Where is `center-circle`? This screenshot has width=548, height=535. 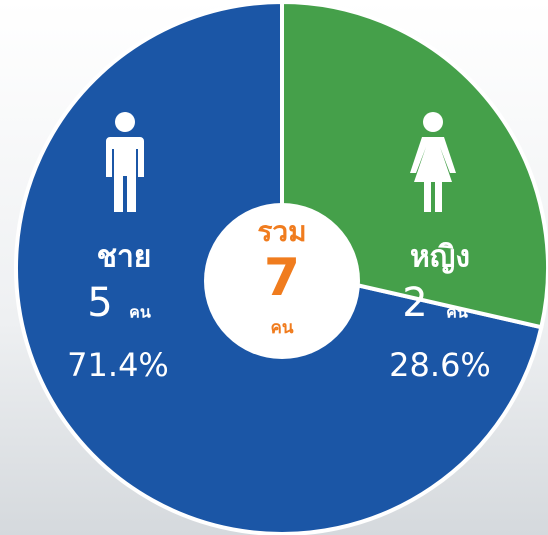
center-circle is located at coordinates (282, 281).